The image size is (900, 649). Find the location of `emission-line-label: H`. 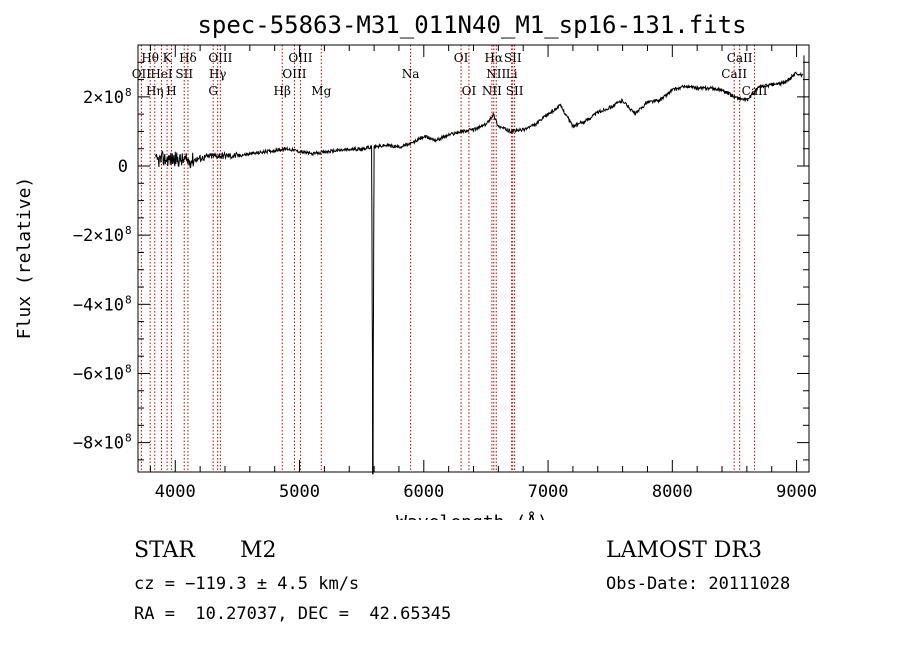

emission-line-label: H is located at coordinates (171, 91).